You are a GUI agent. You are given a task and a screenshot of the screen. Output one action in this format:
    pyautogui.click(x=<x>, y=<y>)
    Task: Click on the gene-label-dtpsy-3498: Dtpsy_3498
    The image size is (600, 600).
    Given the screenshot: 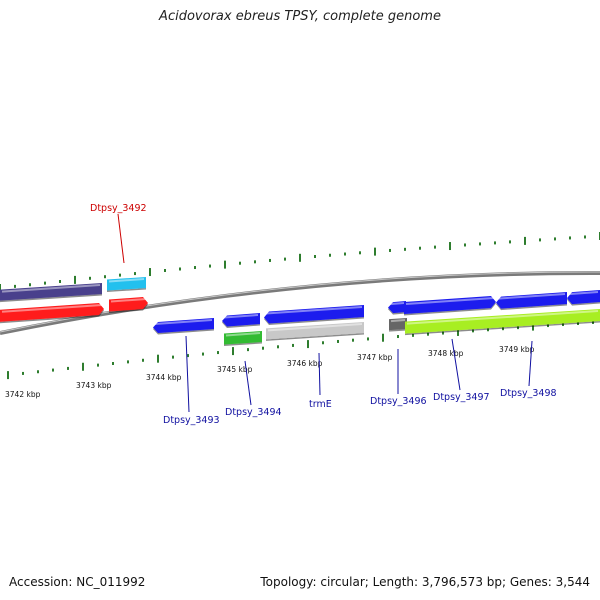 What is the action you would take?
    pyautogui.click(x=528, y=393)
    